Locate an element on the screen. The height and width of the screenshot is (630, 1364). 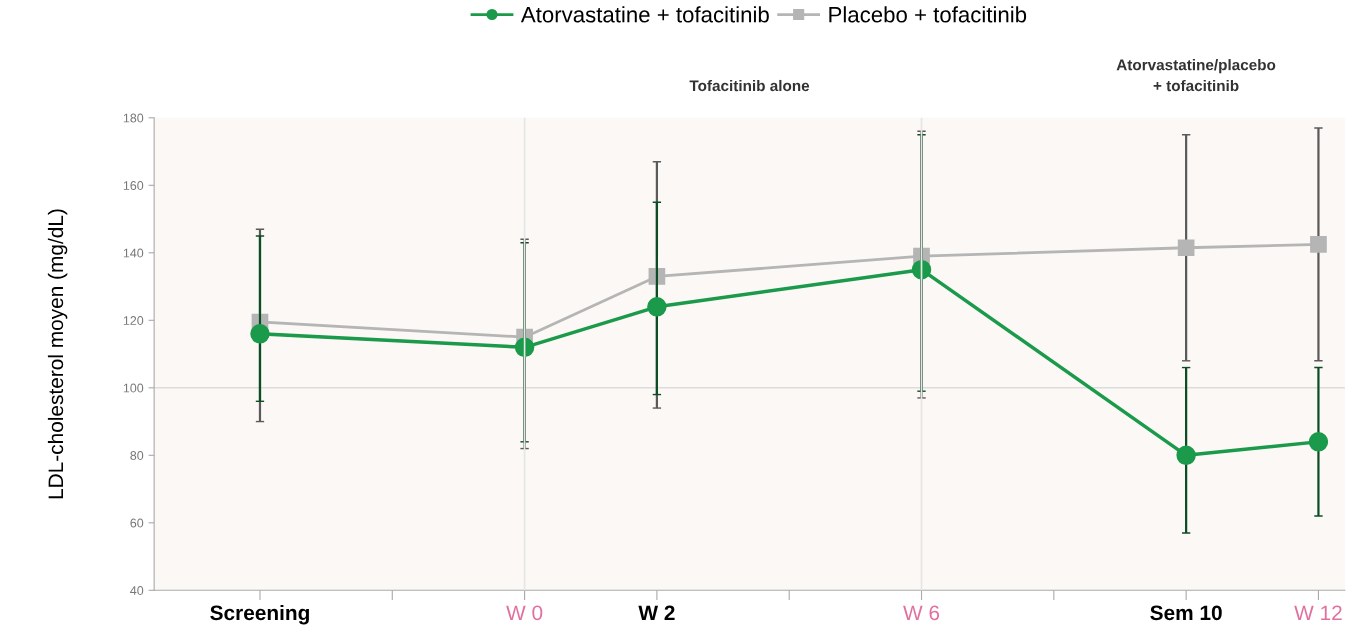
y-tick-label: 80 is located at coordinates (137, 455).